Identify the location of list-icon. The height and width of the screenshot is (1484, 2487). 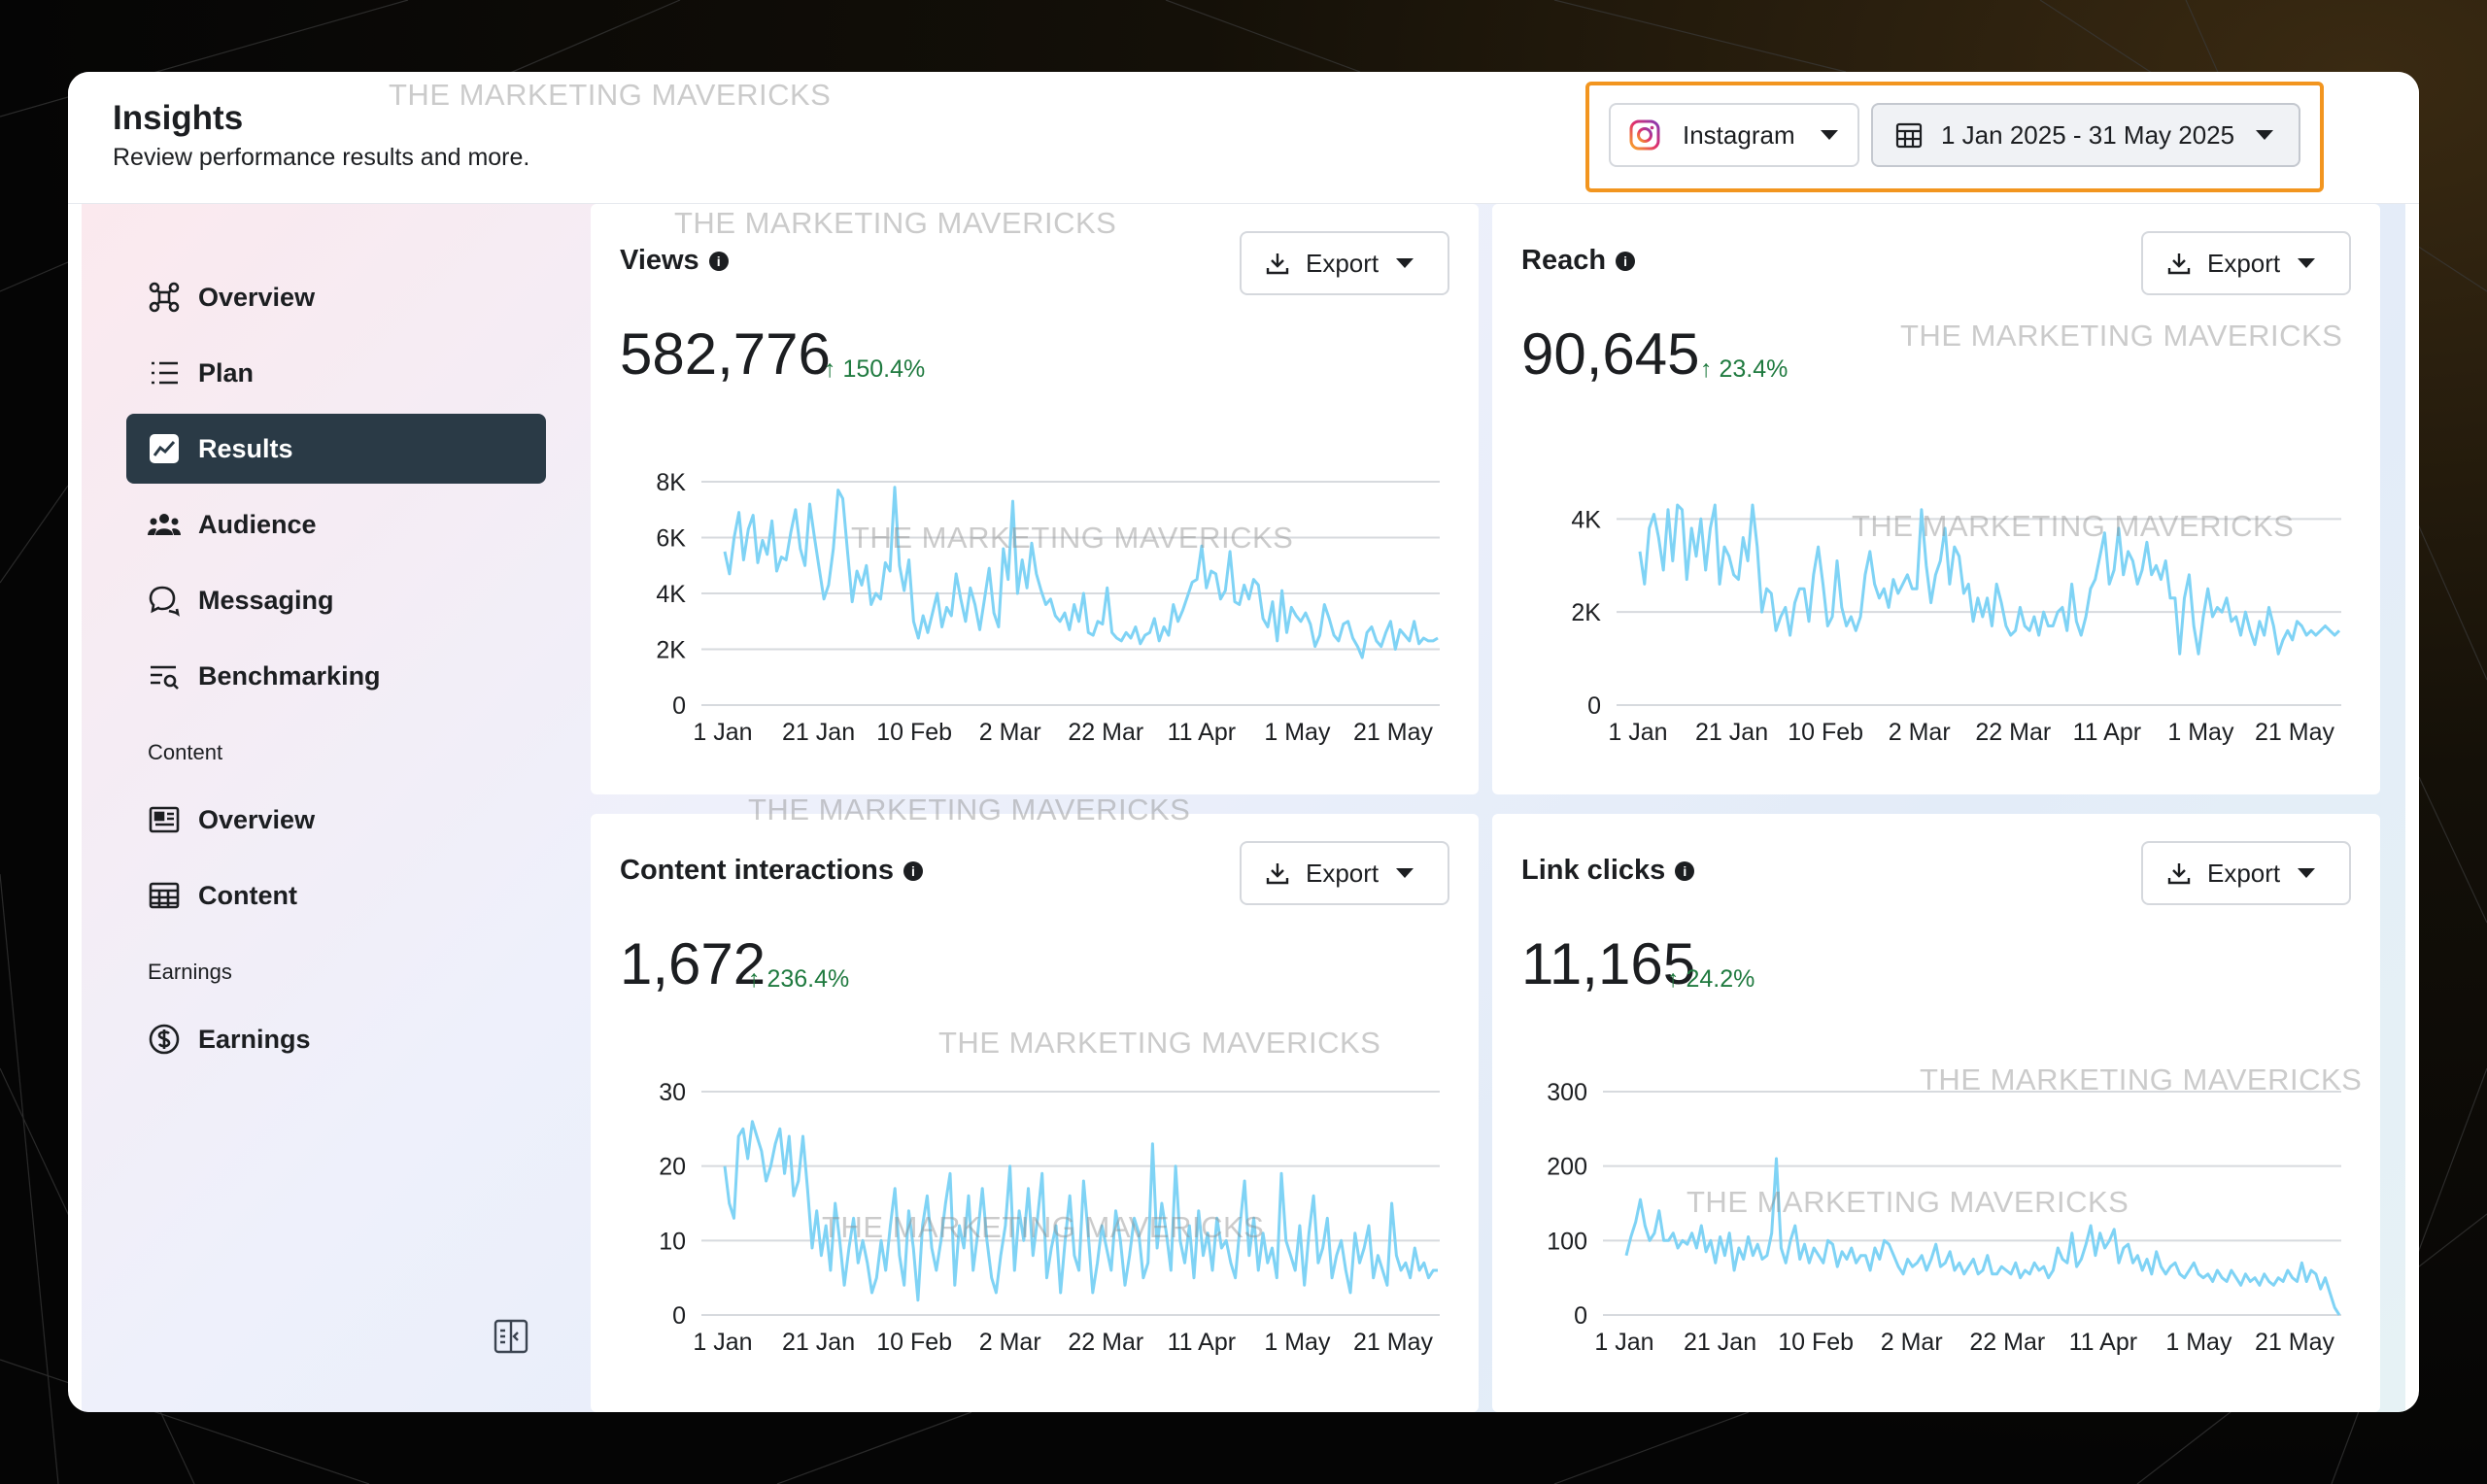
(164, 372).